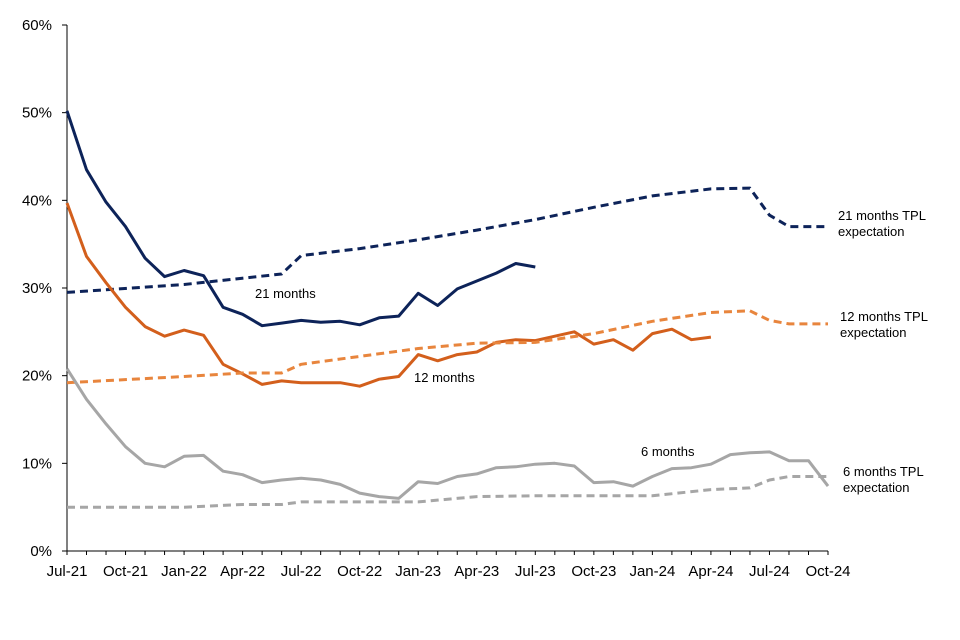 The width and height of the screenshot is (960, 640). I want to click on x-tick-label: Oct-22, so click(359, 571).